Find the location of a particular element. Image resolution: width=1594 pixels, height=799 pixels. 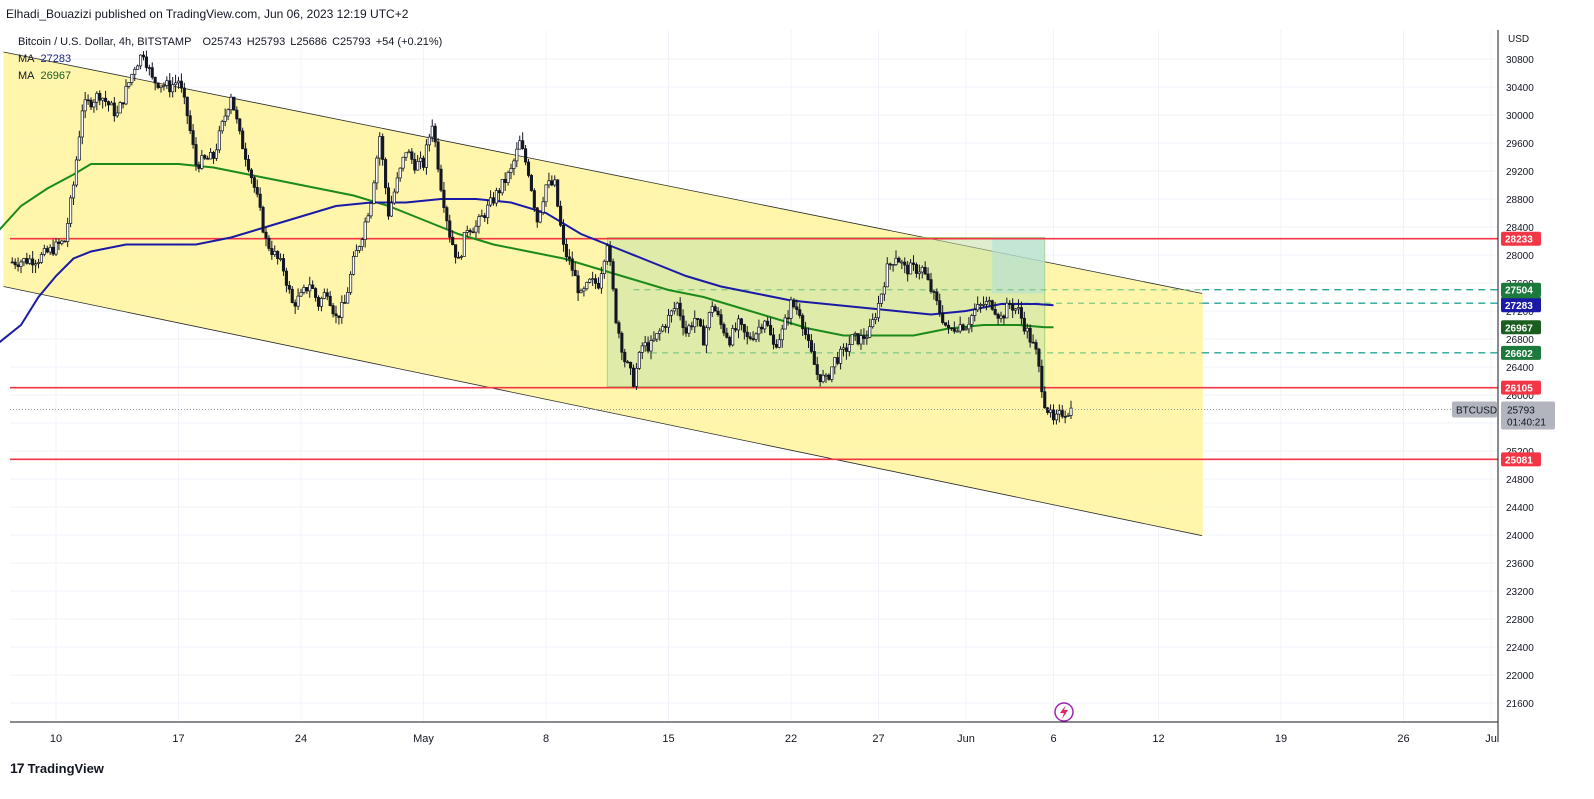

symbol-tag is located at coordinates (1474, 409).